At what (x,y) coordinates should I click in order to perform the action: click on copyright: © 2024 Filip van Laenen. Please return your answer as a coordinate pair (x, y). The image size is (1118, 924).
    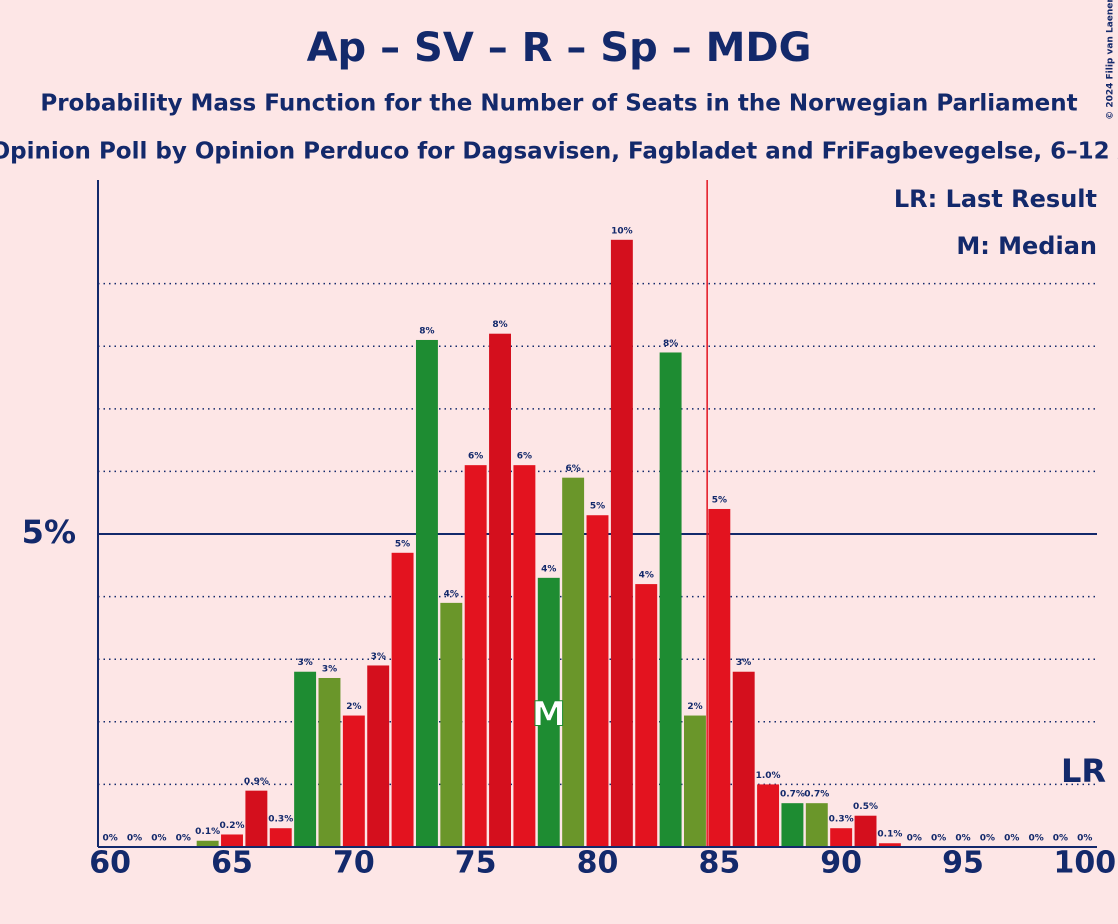
    Looking at the image, I should click on (1111, 60).